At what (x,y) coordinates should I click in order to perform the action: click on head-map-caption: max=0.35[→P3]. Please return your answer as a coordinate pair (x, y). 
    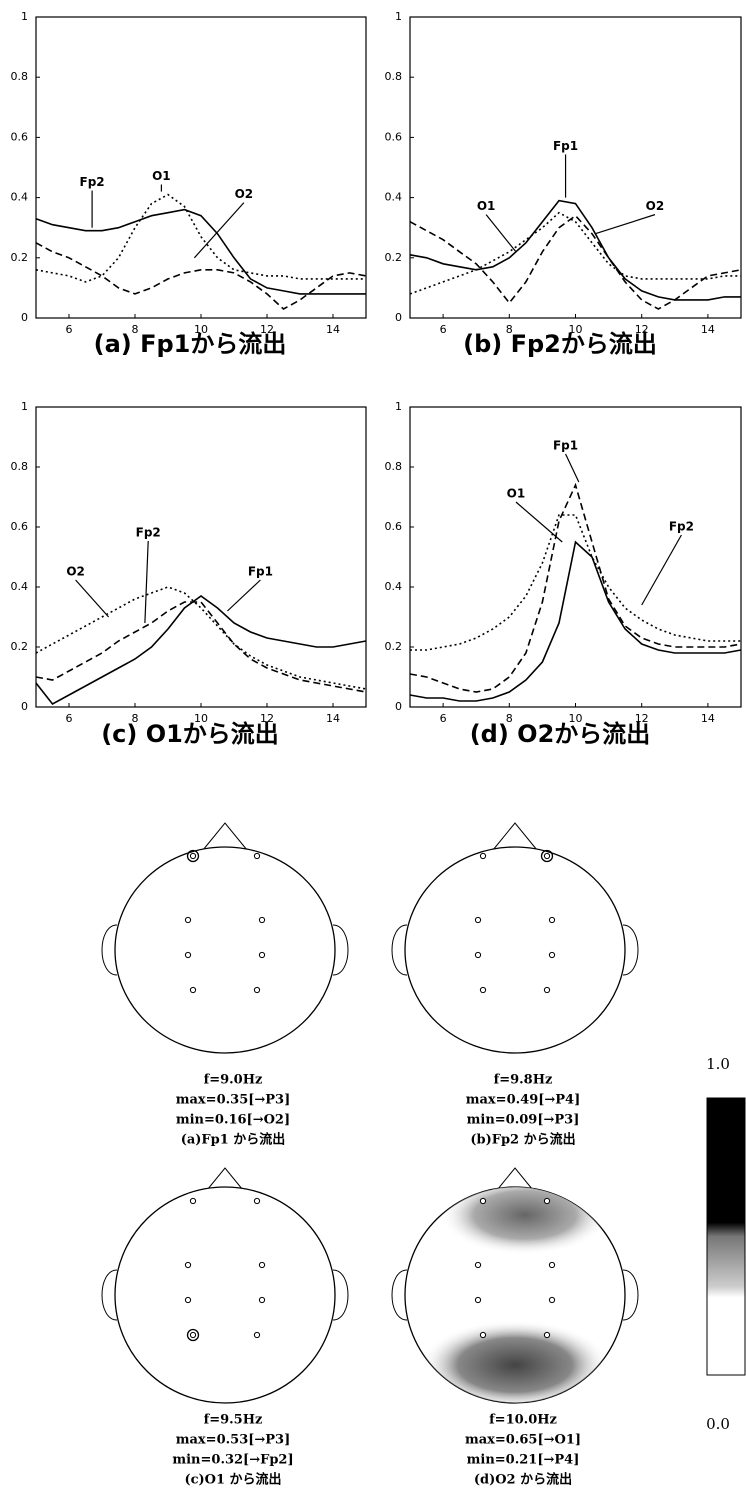
    Looking at the image, I should click on (233, 1100).